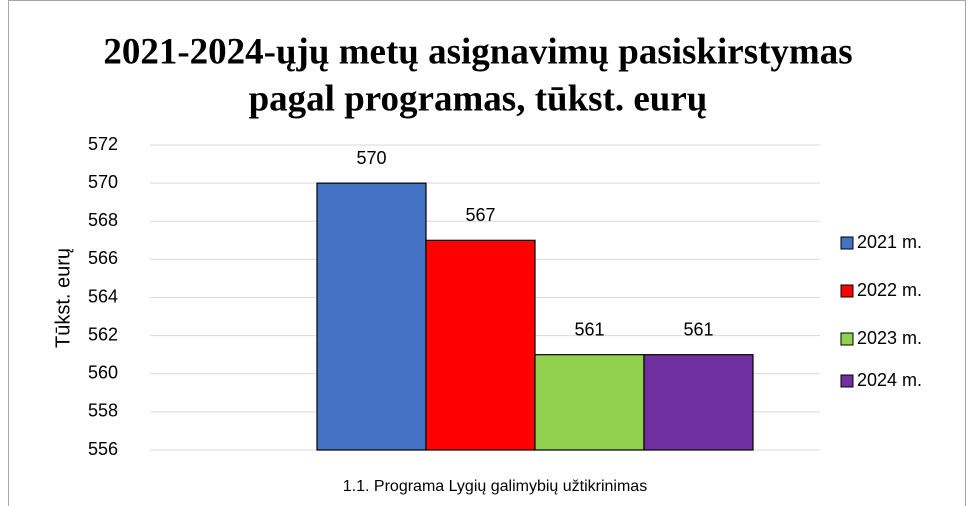 The width and height of the screenshot is (968, 506). I want to click on y-tick-label: 558, so click(103, 411).